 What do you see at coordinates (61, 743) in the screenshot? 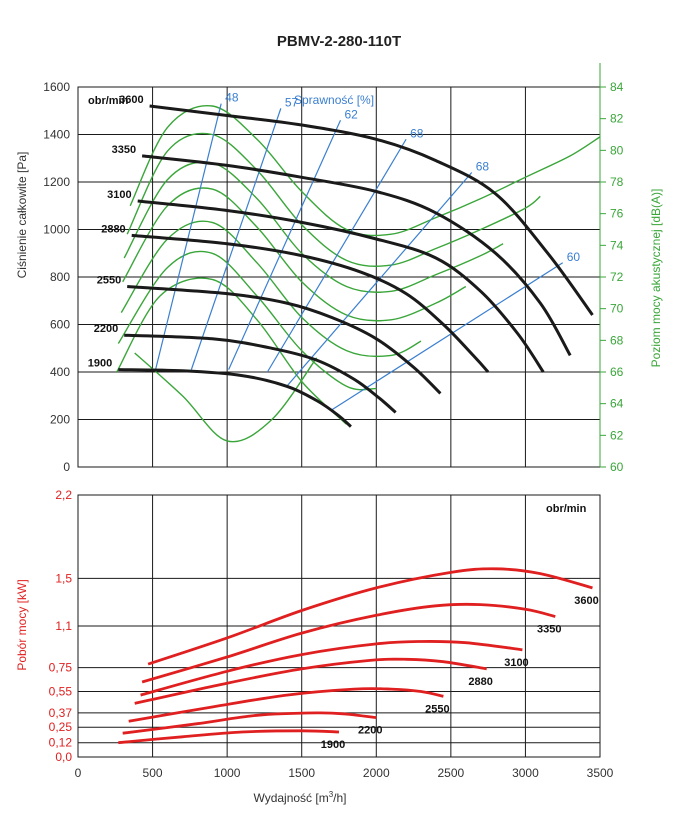
I see `bottom-y-tick-0,12: 0,12` at bounding box center [61, 743].